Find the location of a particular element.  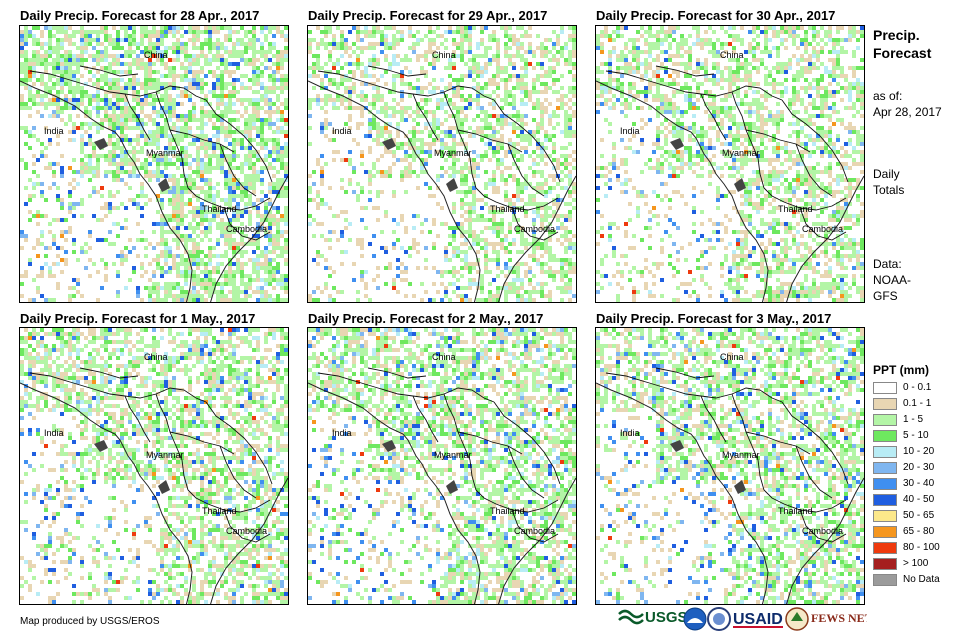

legend-item: 10 - 20 is located at coordinates (919, 453).